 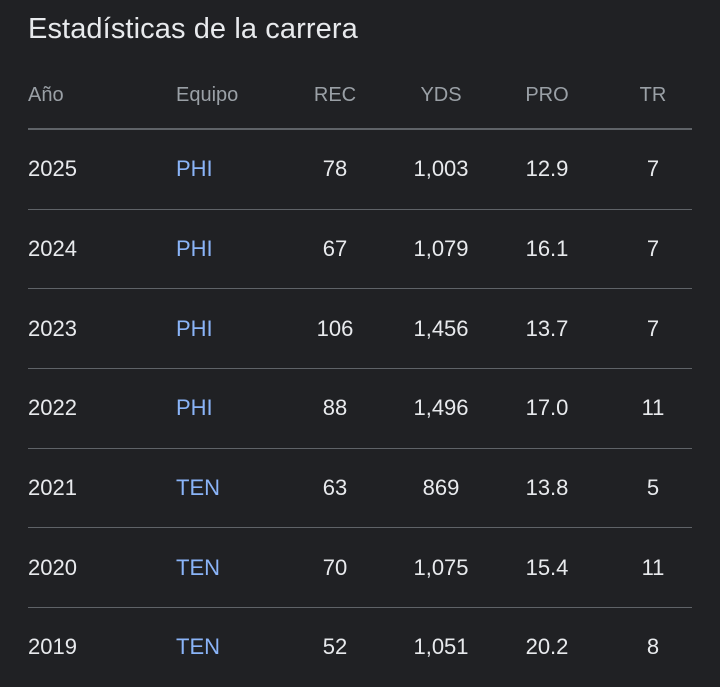 I want to click on rec-cell: 63, so click(x=335, y=488).